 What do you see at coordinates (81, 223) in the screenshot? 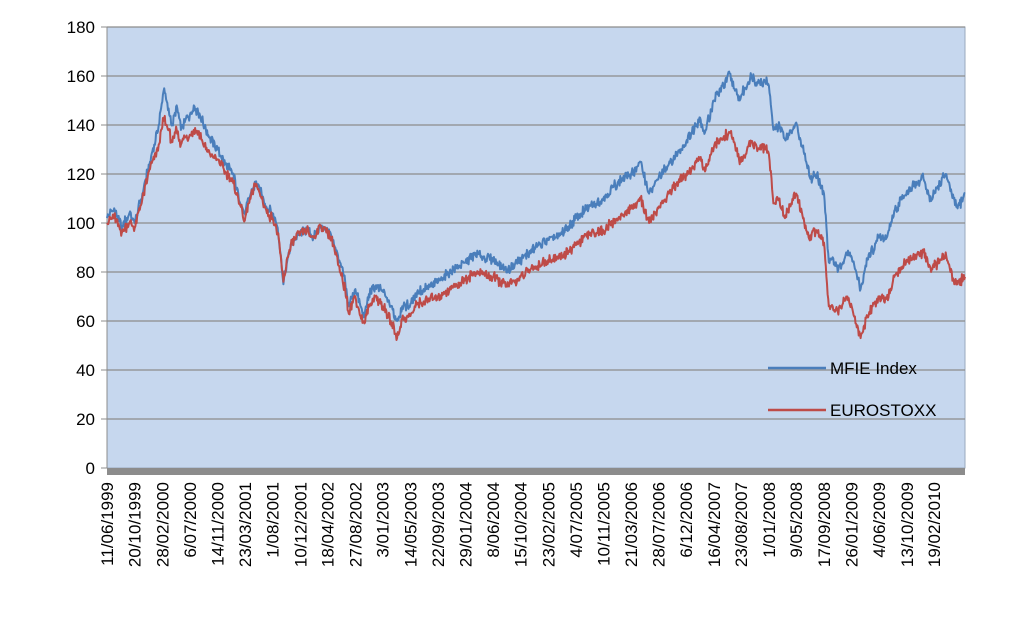
I see `y-tick-label-100: 100` at bounding box center [81, 223].